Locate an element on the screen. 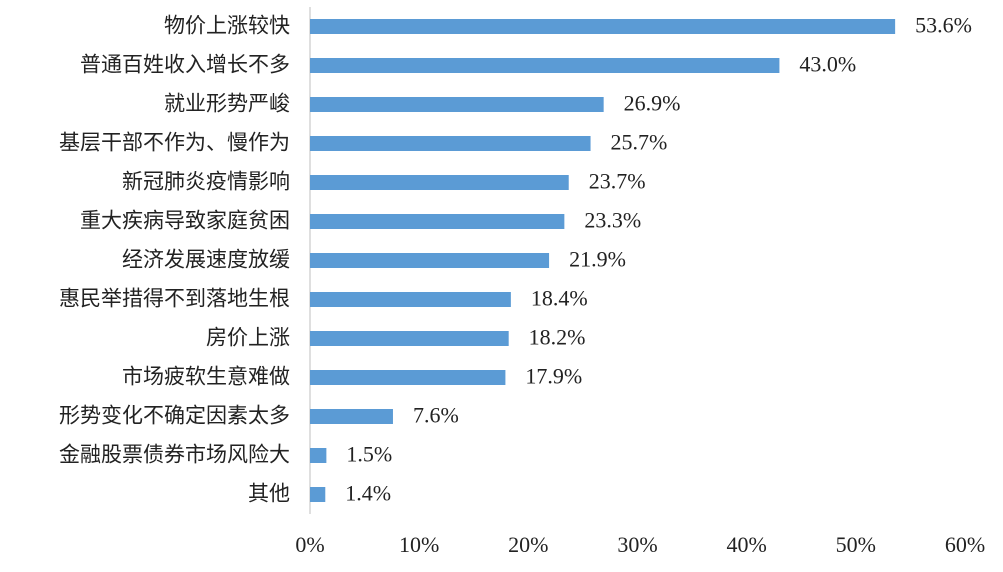 The width and height of the screenshot is (1003, 572). x-tick-label: 0% is located at coordinates (309, 544).